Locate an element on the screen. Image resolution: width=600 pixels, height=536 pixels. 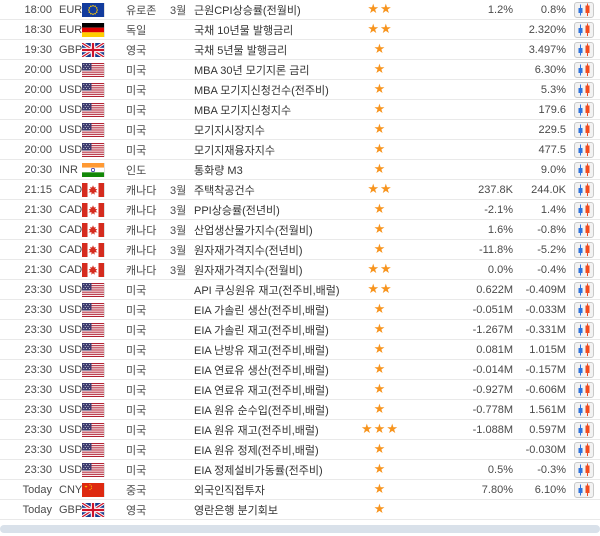
importance-stars: ★ is located at coordinates (380, 369).